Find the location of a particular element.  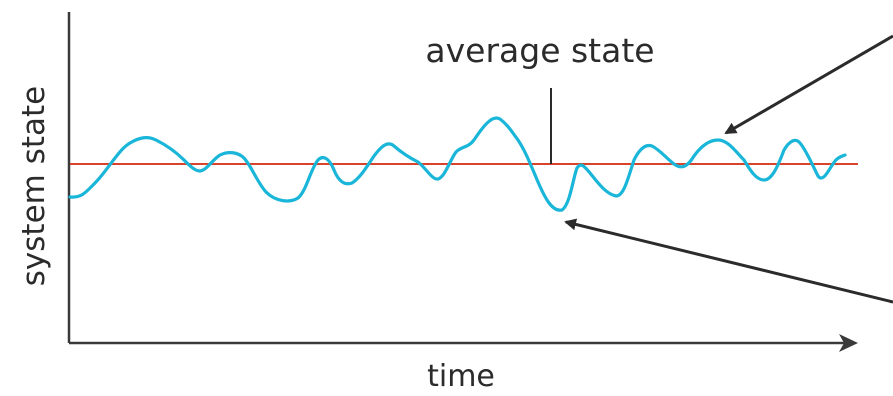

x-axis-label: time is located at coordinates (461, 376).